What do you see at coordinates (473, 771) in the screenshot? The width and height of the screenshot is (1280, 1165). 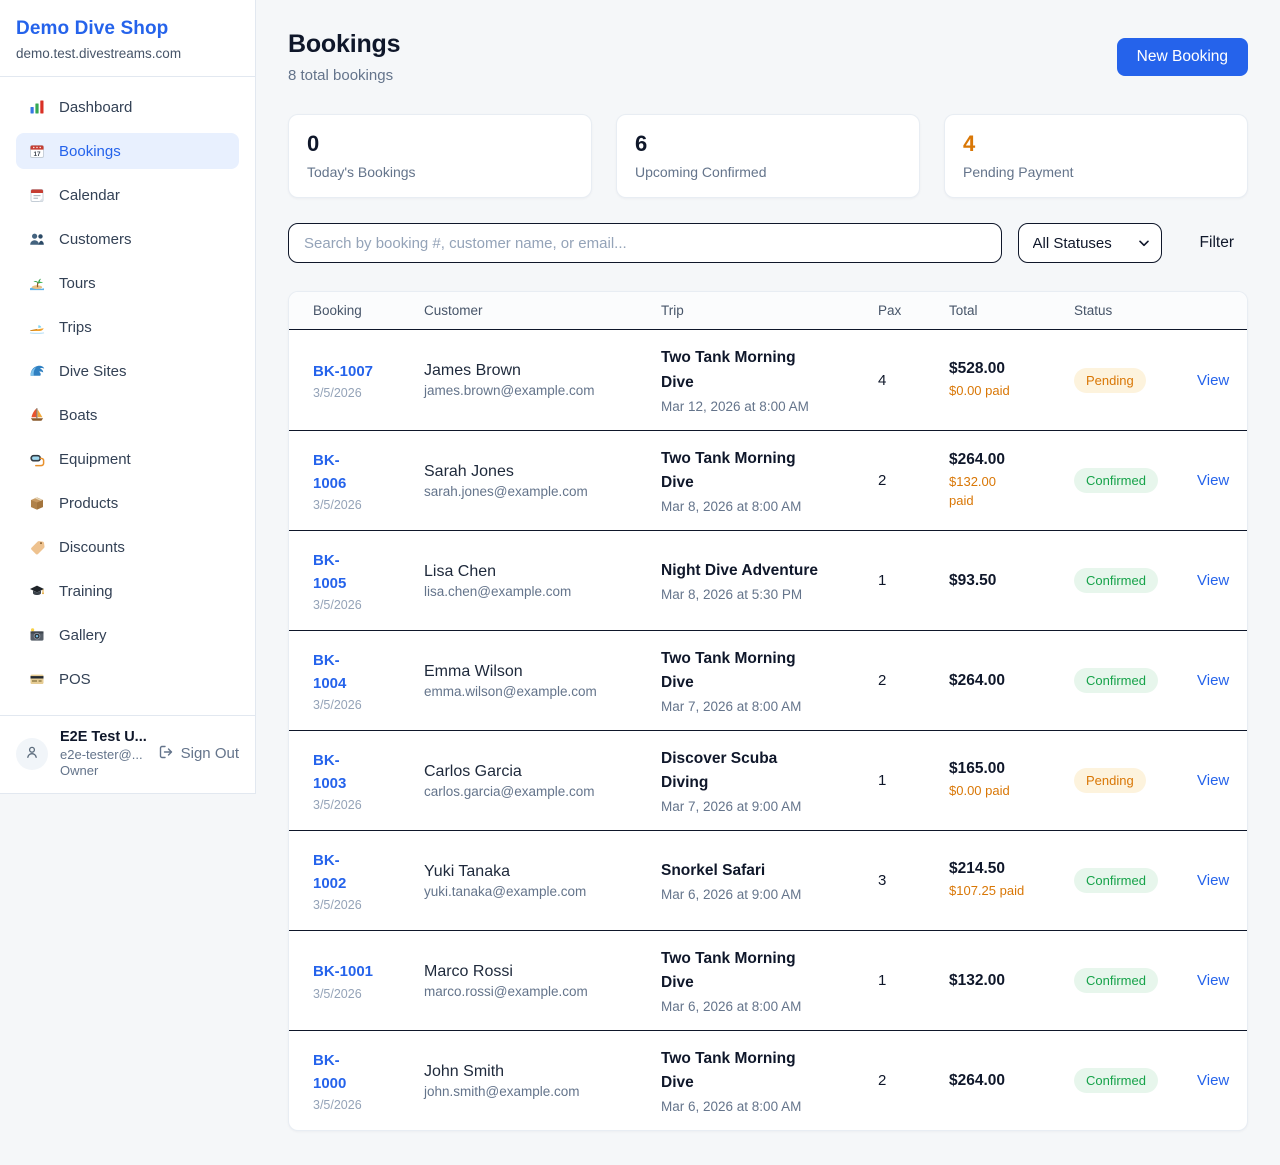 I see `customer-name: Carlos Garcia` at bounding box center [473, 771].